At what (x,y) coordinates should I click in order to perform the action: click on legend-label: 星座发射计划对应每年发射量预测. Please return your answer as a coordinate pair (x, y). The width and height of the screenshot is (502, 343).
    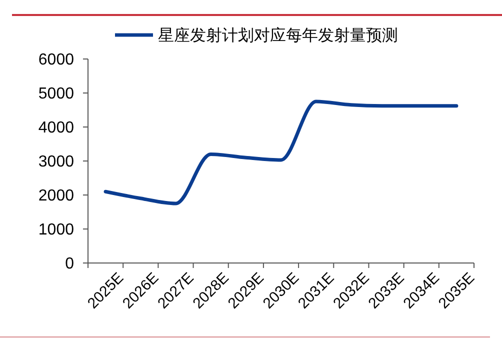
    Looking at the image, I should click on (278, 35).